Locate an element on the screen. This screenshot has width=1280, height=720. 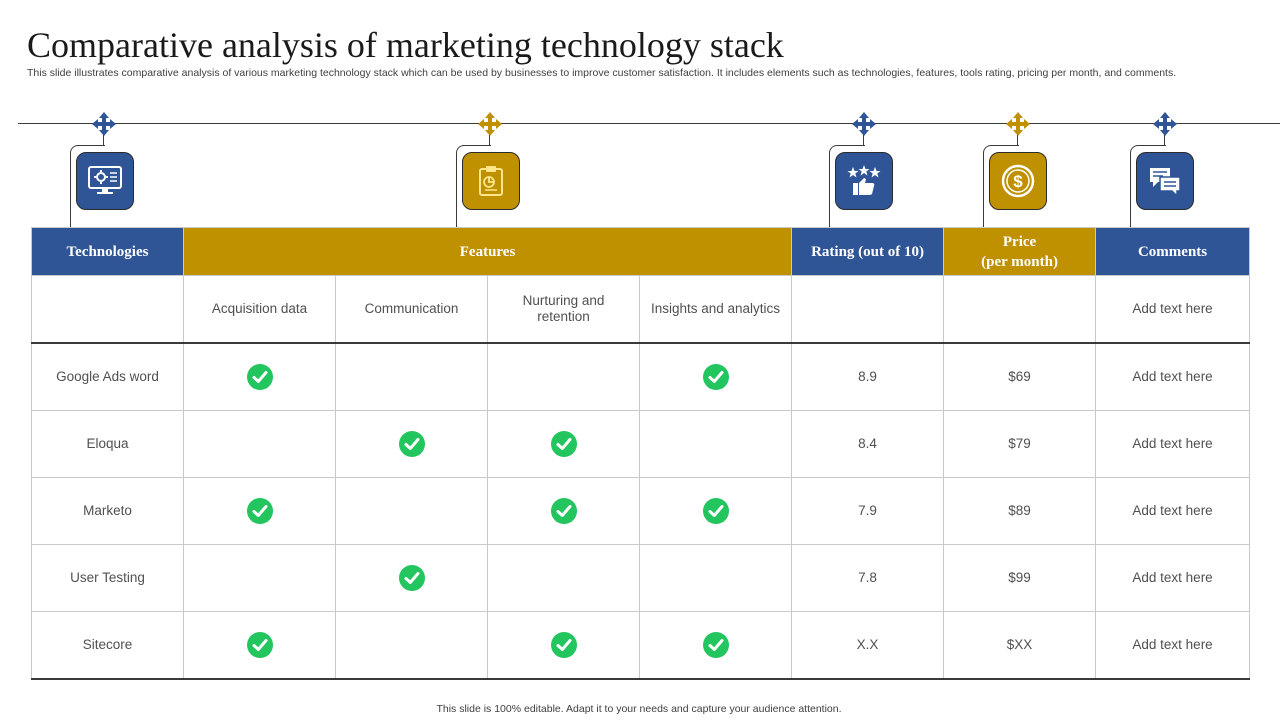
price-cell: $XX is located at coordinates (1020, 645).